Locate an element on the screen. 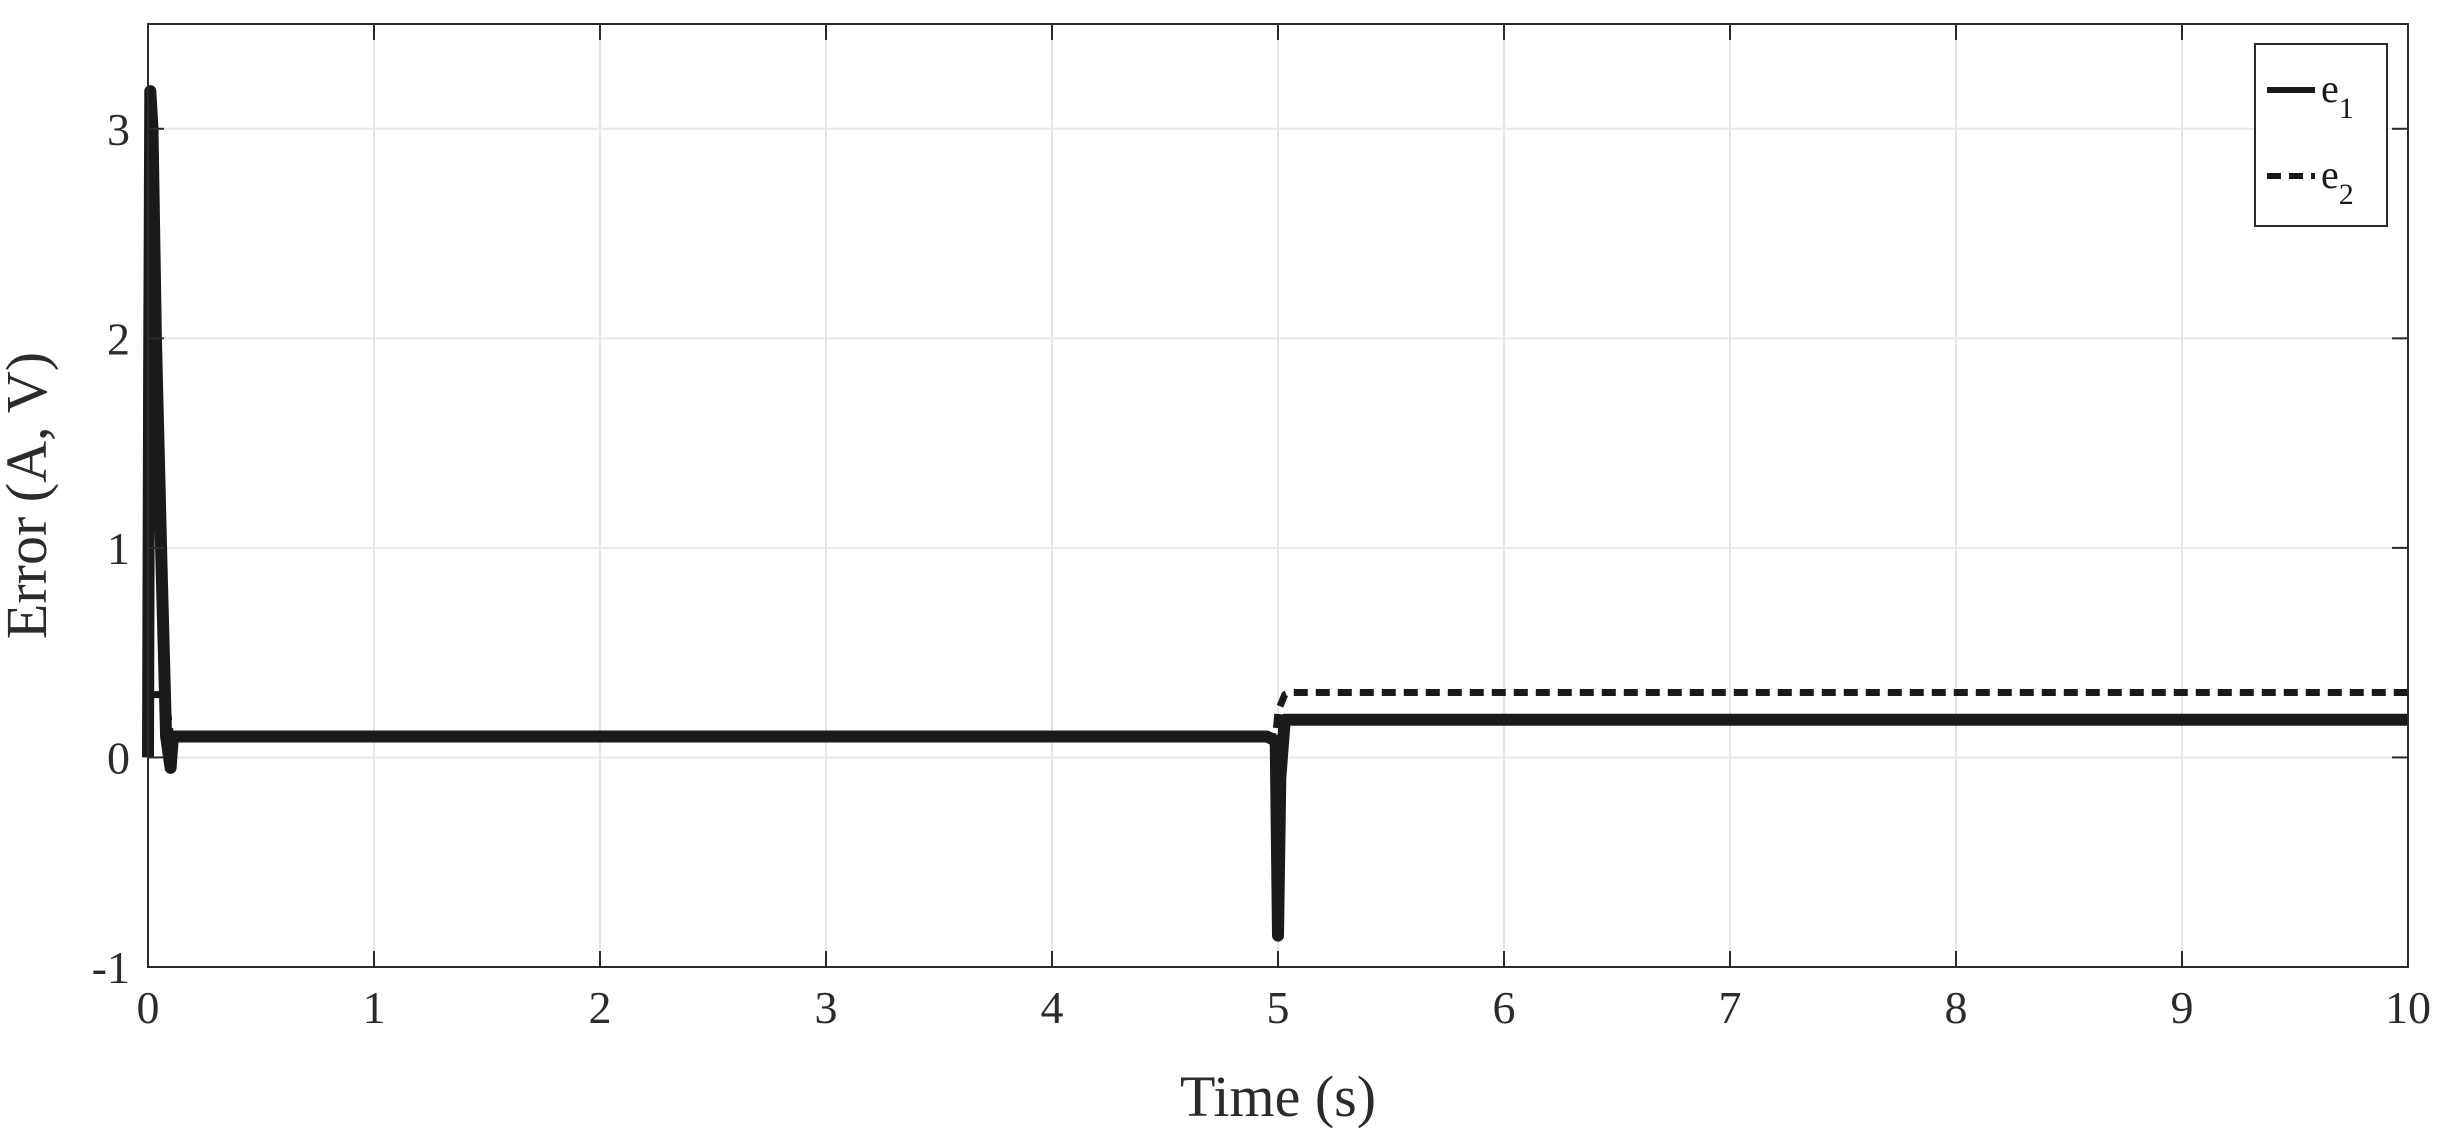  y-tick-label: 1 is located at coordinates (118, 548).